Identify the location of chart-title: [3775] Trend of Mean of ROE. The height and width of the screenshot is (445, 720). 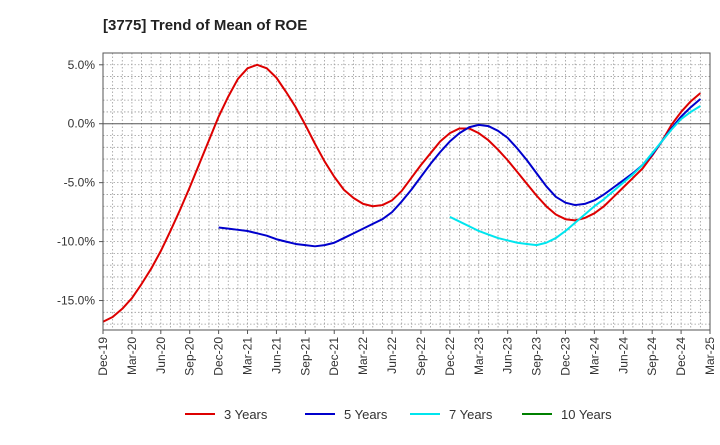
(205, 25).